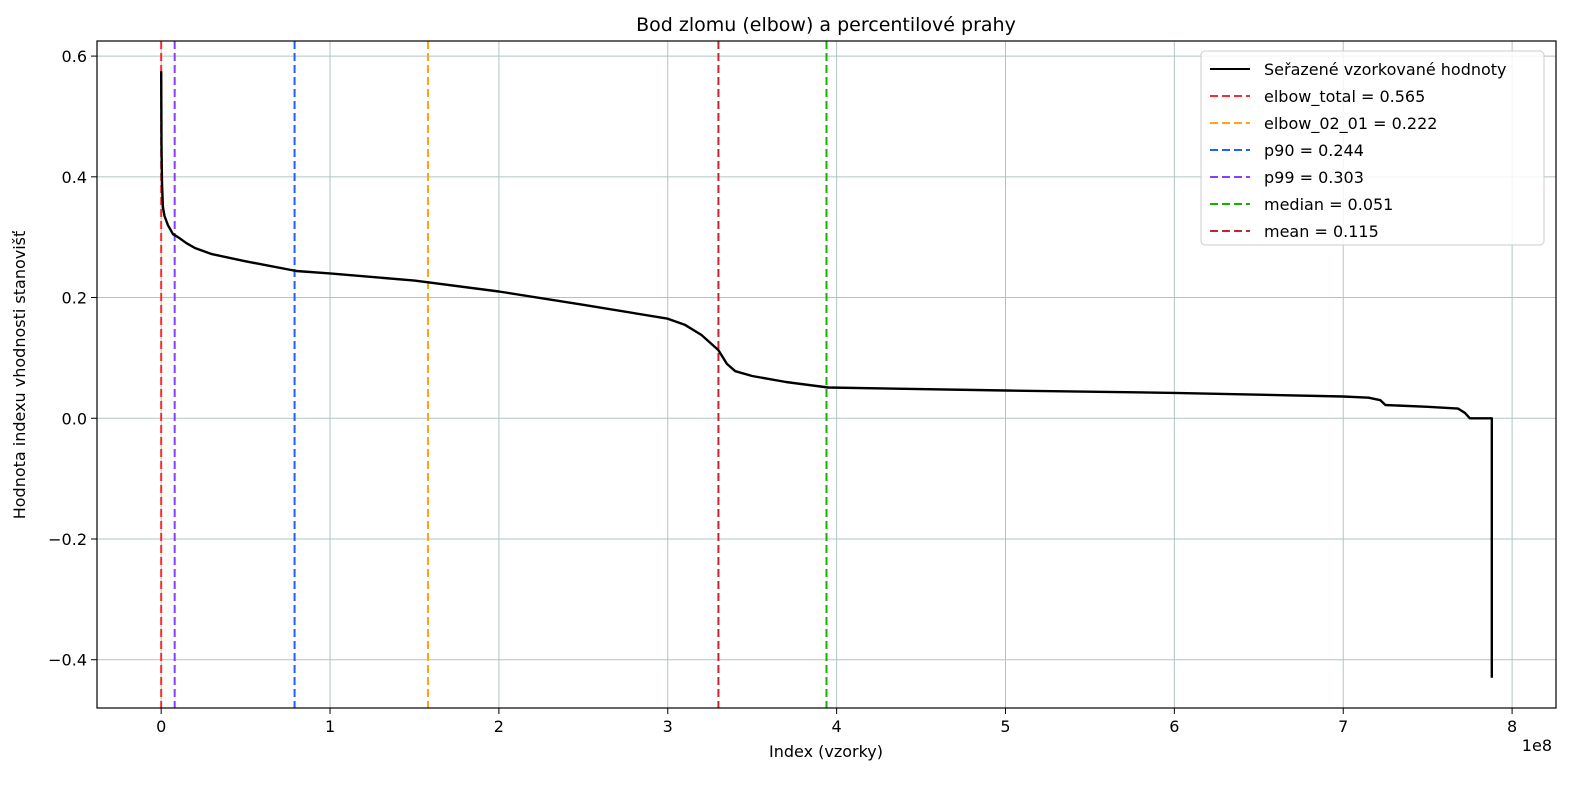  I want to click on x-tick-label: 0, so click(161, 726).